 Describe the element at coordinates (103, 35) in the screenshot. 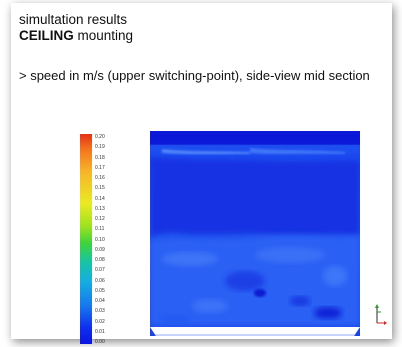

I see `mounting-suffix: mounting` at that location.